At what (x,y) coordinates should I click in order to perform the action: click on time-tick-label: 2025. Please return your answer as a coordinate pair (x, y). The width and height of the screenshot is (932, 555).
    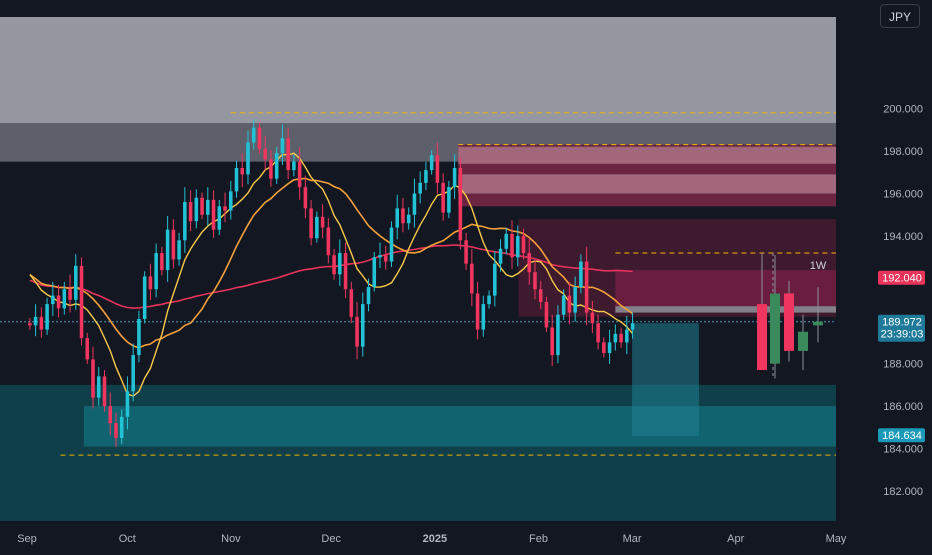
    Looking at the image, I should click on (435, 539).